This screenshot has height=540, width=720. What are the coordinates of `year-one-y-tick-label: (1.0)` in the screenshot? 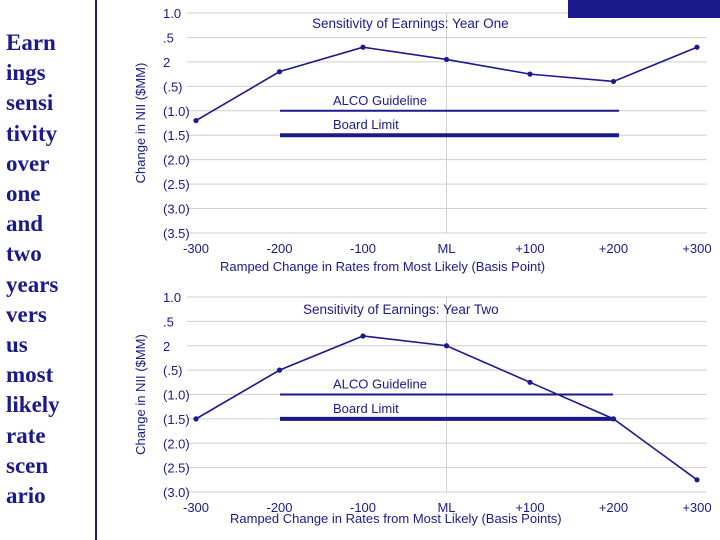 It's located at (176, 111).